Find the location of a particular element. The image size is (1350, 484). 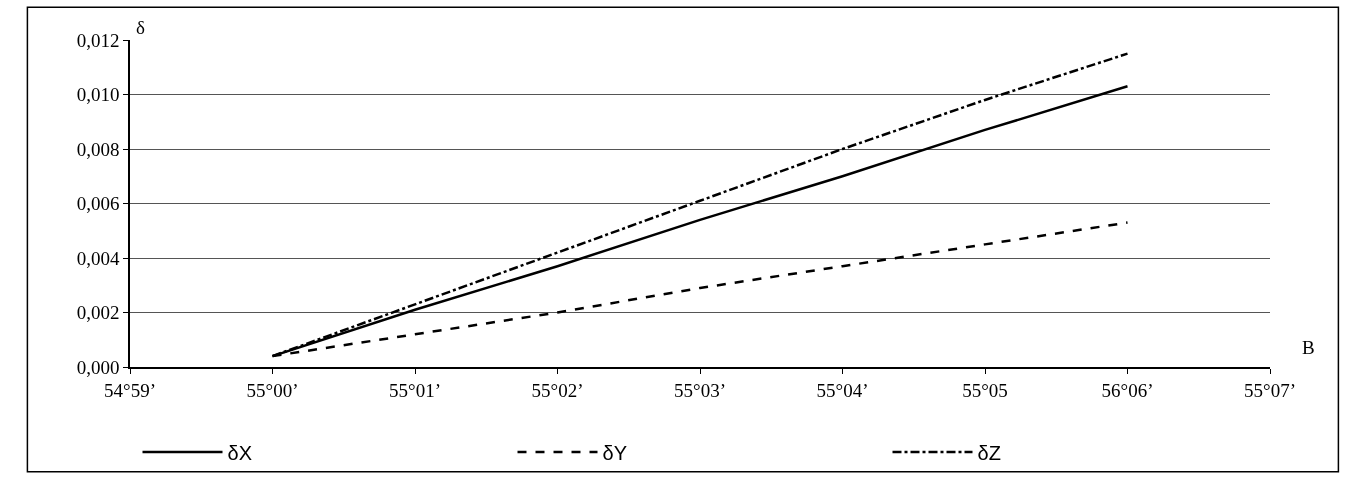

x-axis-title: B is located at coordinates (1308, 347).